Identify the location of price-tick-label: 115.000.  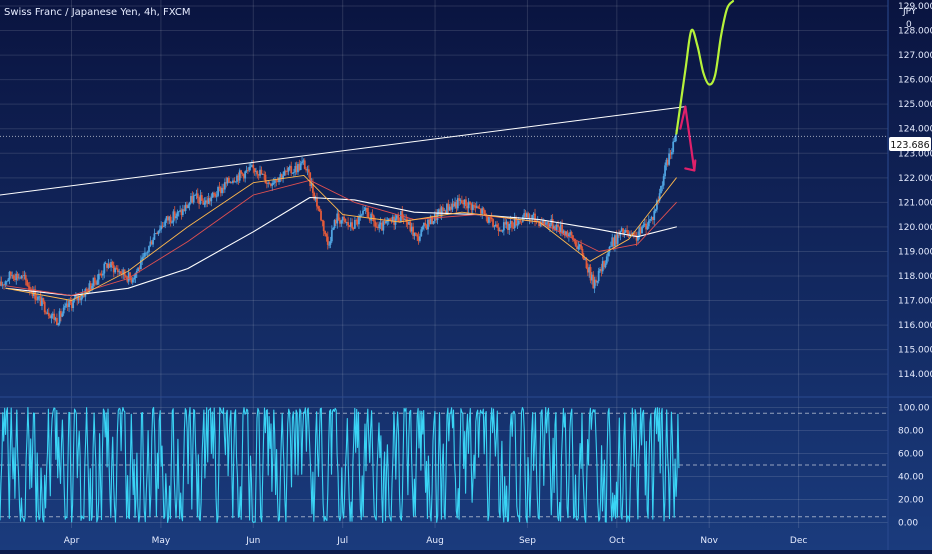
(915, 351).